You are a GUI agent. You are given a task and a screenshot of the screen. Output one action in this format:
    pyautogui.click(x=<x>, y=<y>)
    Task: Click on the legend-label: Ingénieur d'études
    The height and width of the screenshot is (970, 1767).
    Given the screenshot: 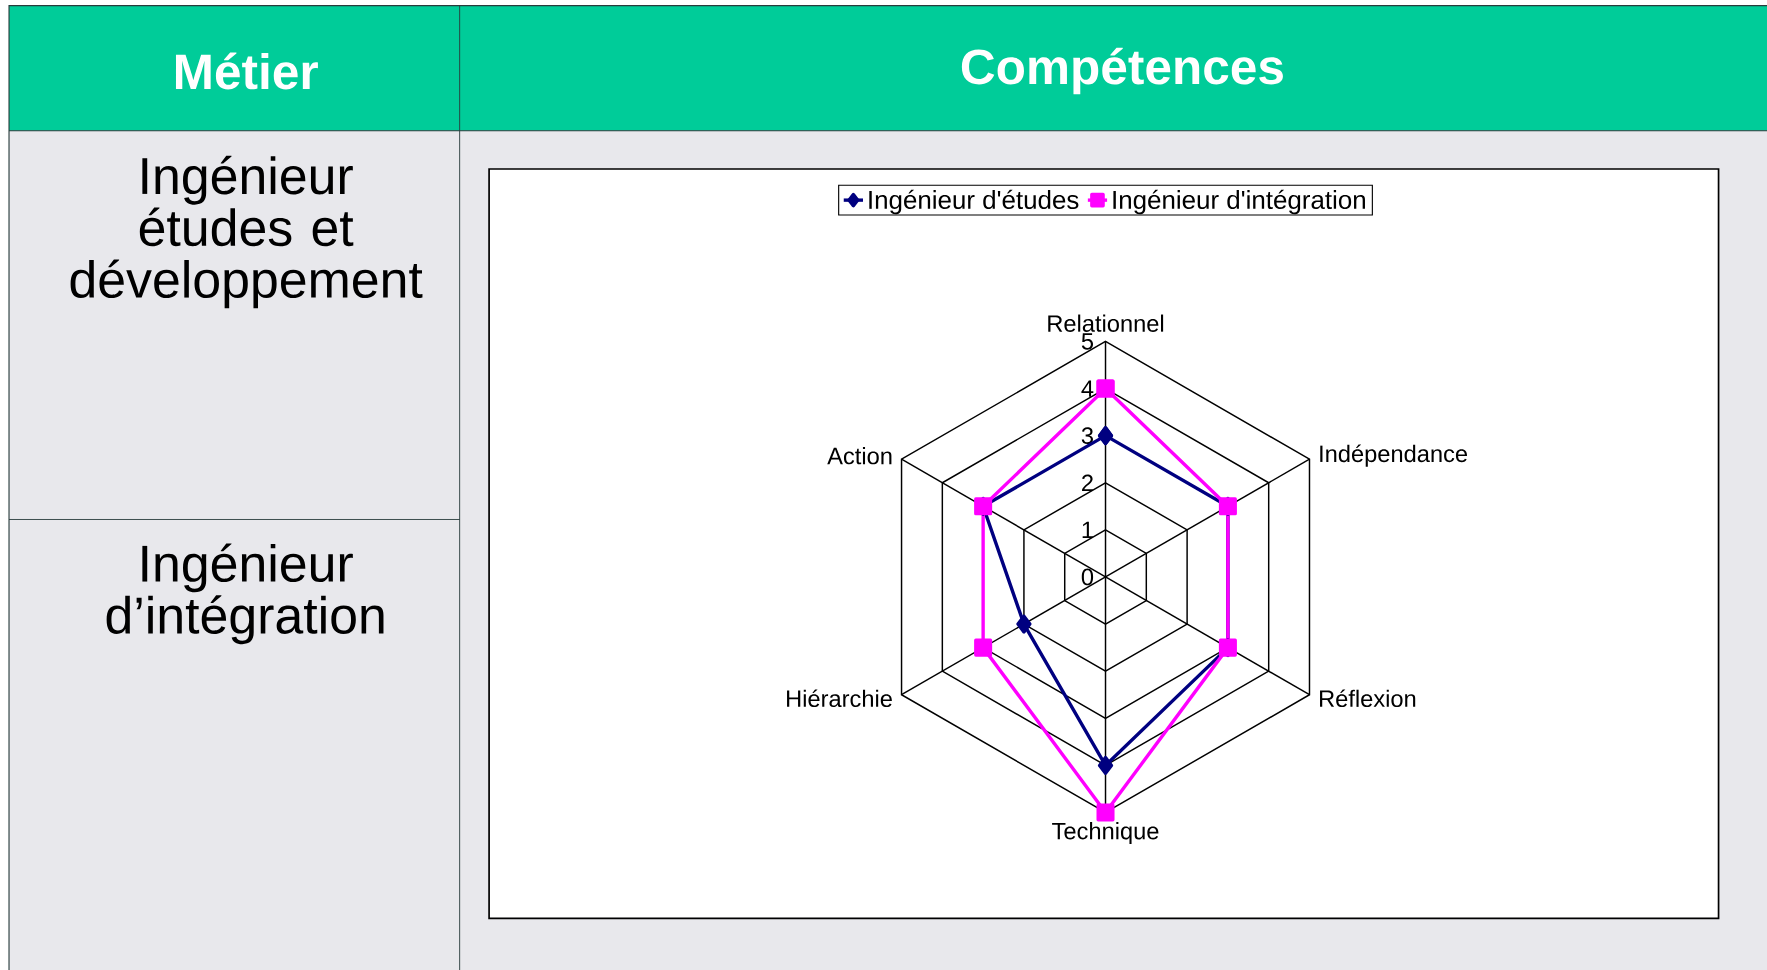 What is the action you would take?
    pyautogui.click(x=974, y=202)
    